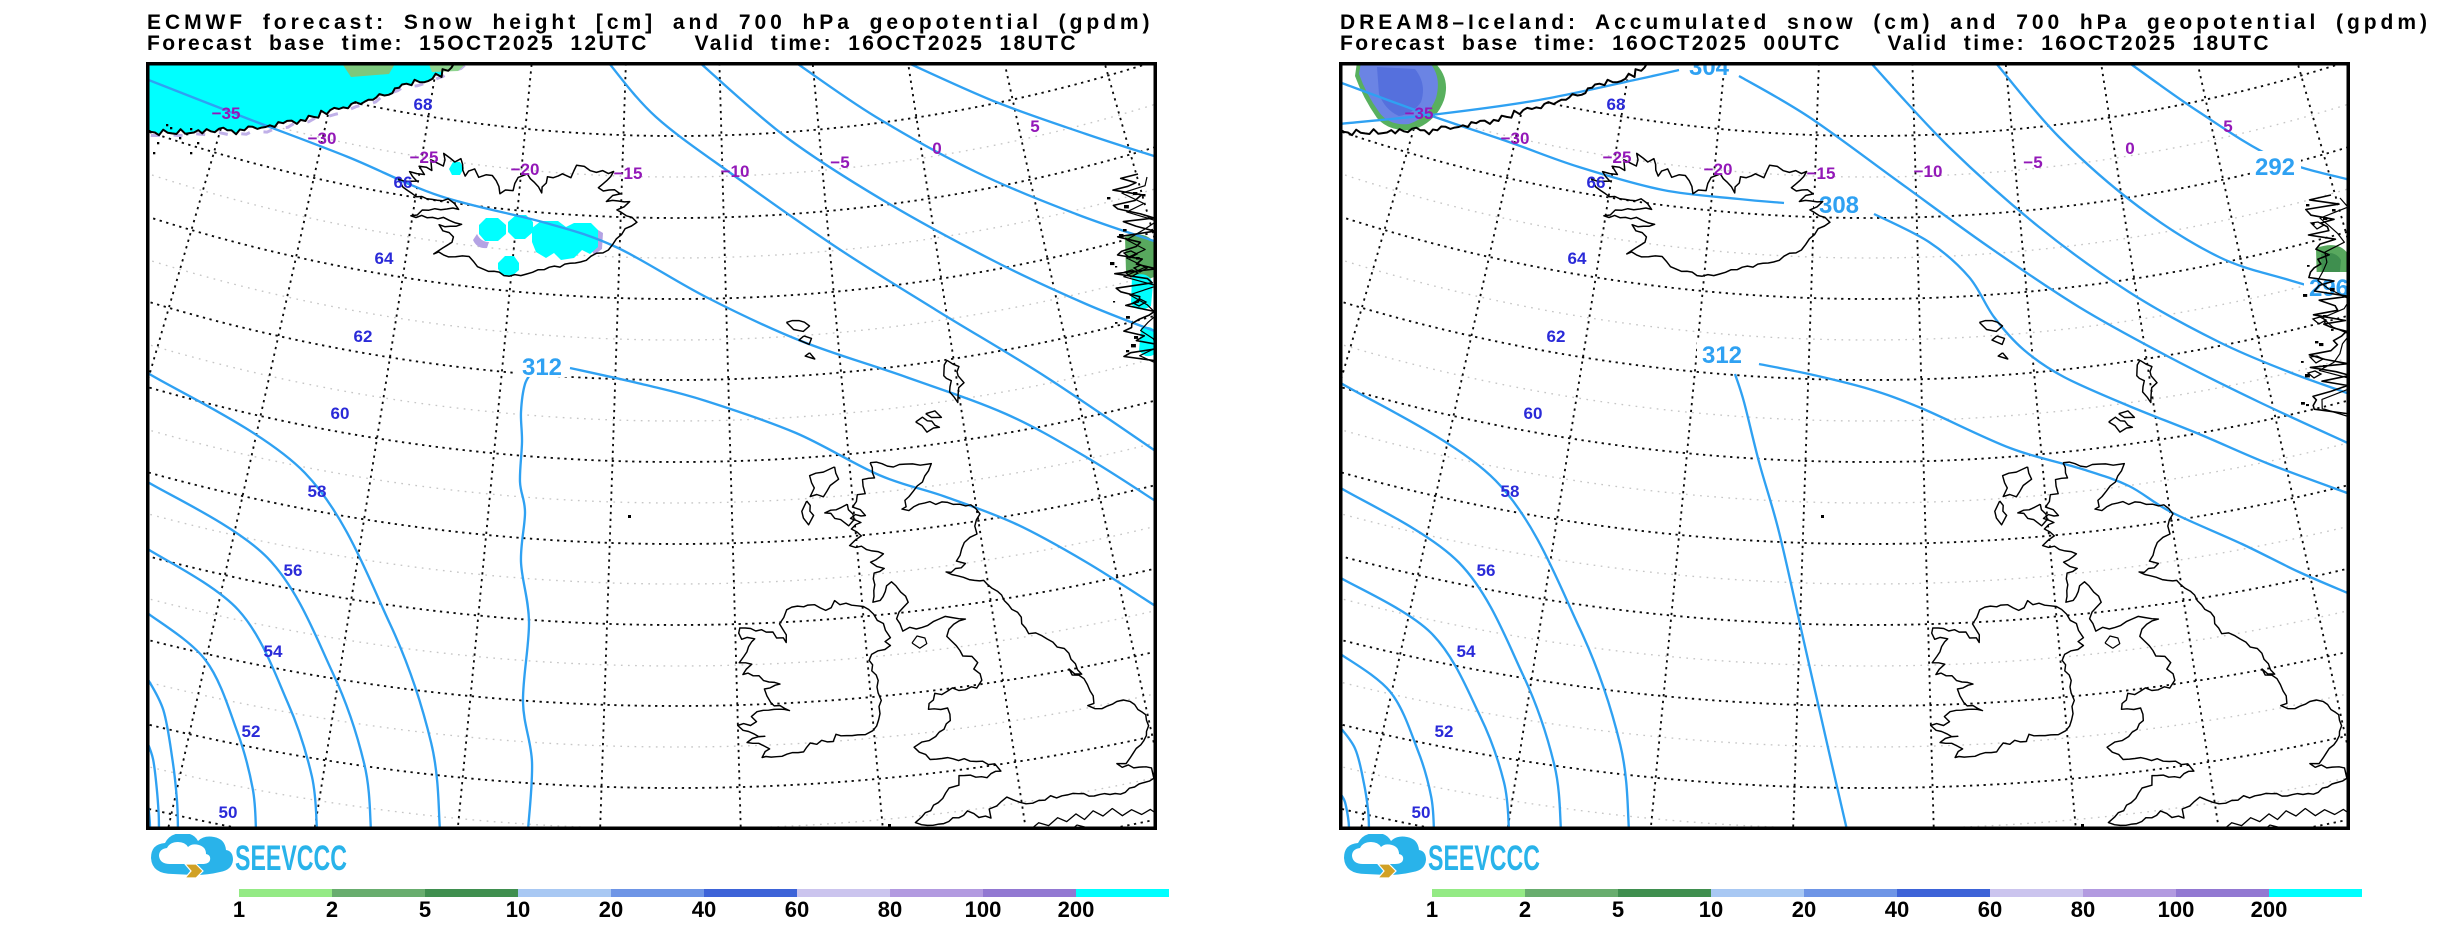 This screenshot has width=2449, height=925. Describe the element at coordinates (2275, 167) in the screenshot. I see `svg-text: 292` at that location.